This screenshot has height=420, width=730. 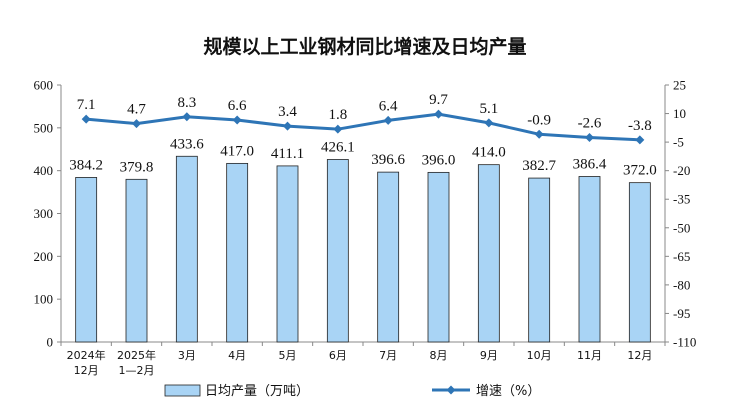 What do you see at coordinates (488, 109) in the screenshot?
I see `line-data-label: 5.1` at bounding box center [488, 109].